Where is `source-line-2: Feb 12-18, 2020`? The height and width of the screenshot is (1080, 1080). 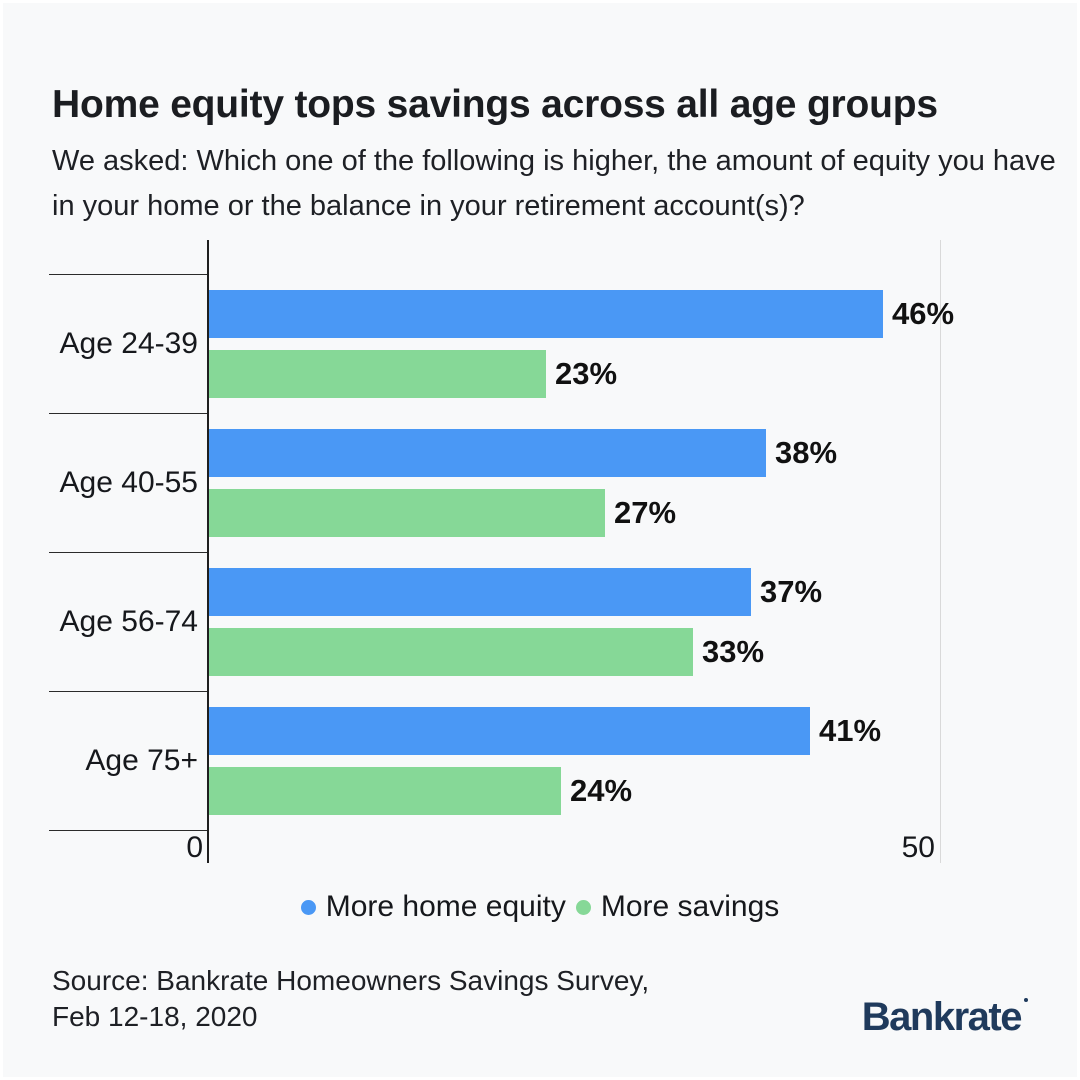
source-line-2: Feb 12-18, 2020 is located at coordinates (155, 1016).